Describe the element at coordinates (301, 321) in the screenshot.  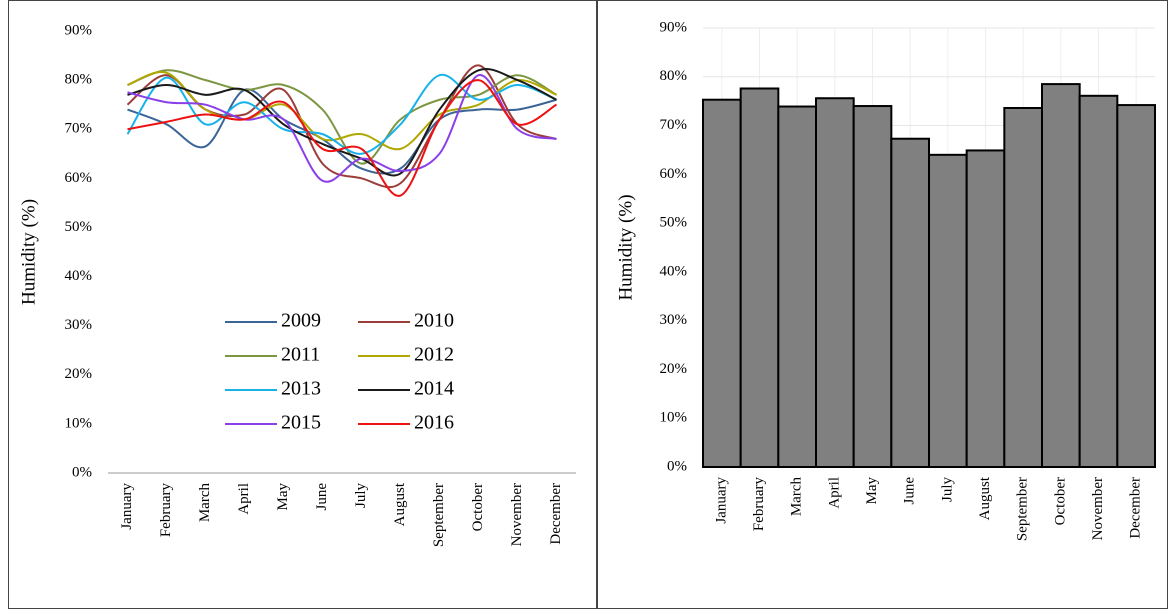
I see `legend-label: 2009` at that location.